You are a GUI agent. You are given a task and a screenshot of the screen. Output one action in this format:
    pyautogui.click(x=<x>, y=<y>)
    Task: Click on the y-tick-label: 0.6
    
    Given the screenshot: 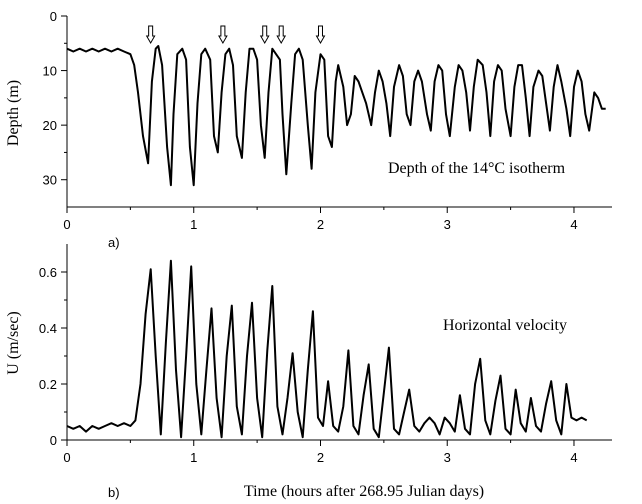 What is the action you would take?
    pyautogui.click(x=48, y=272)
    